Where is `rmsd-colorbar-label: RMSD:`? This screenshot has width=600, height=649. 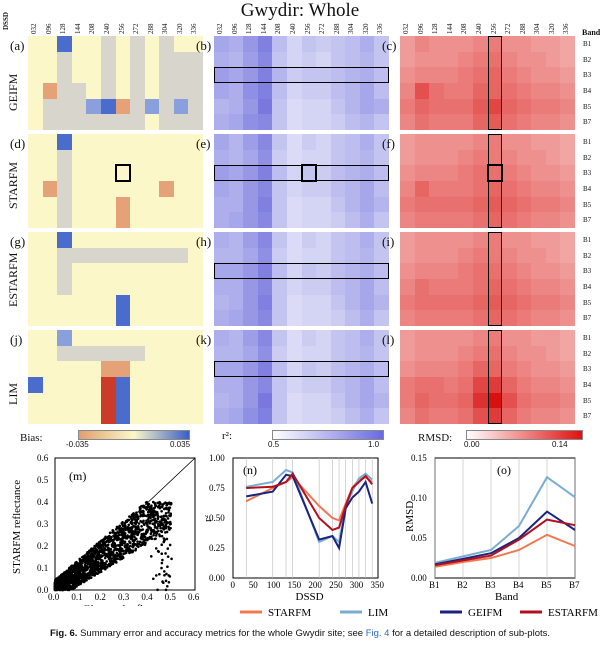 rmsd-colorbar-label: RMSD: is located at coordinates (435, 438).